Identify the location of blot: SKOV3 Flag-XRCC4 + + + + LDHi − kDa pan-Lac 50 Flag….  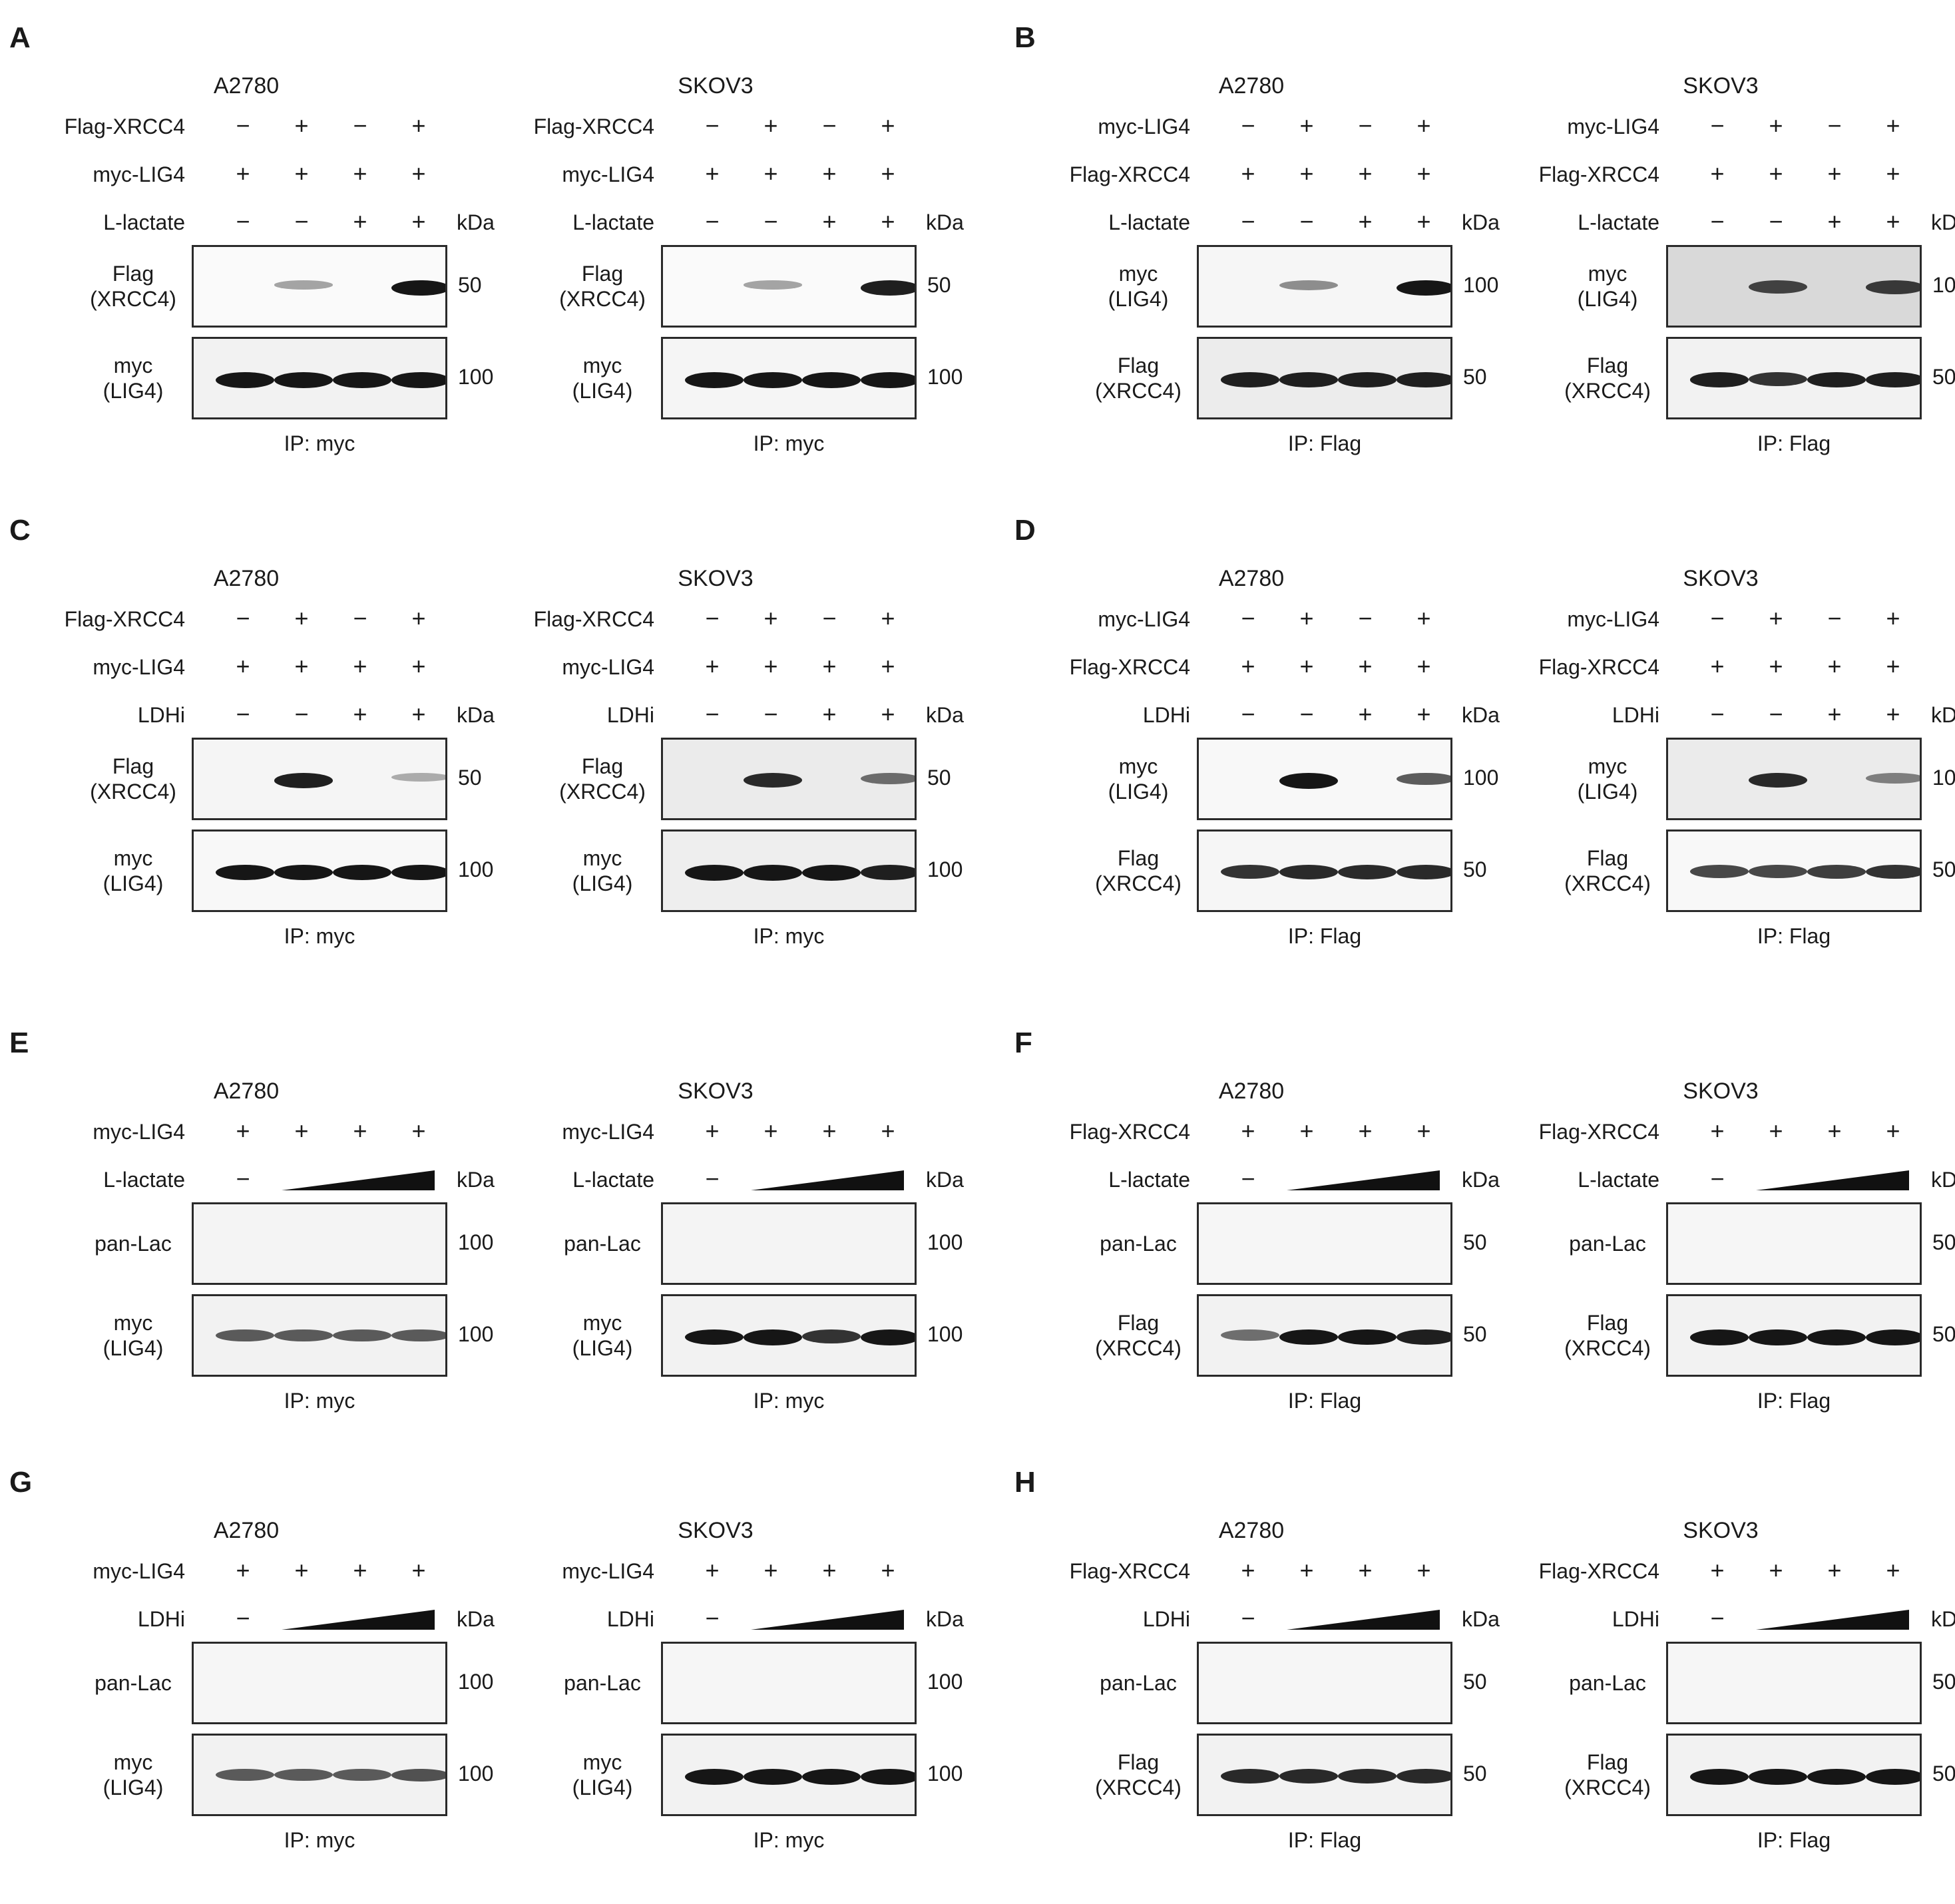
(1721, 1711).